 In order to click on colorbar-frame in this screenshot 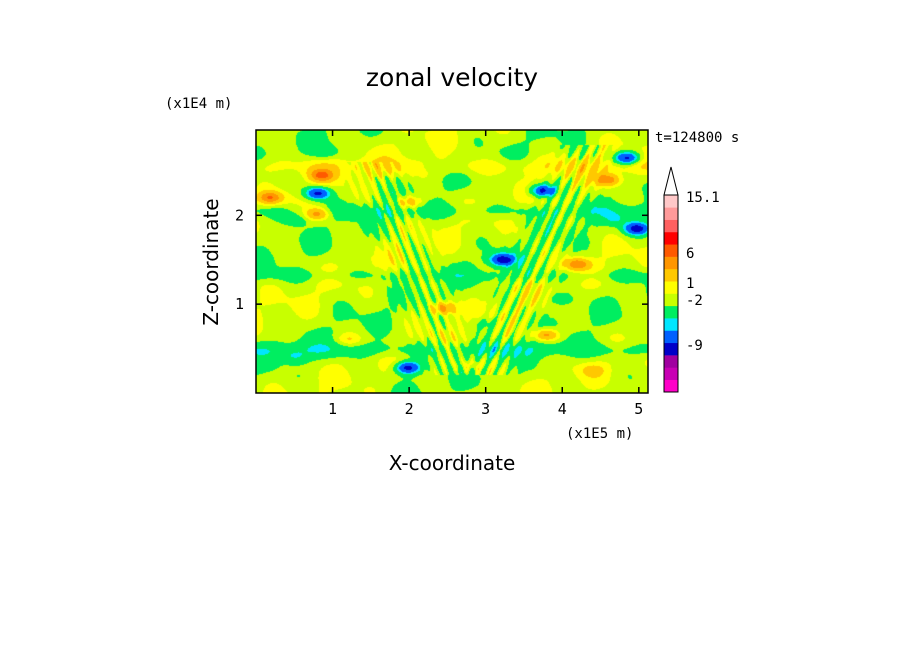, I will do `click(671, 293)`.